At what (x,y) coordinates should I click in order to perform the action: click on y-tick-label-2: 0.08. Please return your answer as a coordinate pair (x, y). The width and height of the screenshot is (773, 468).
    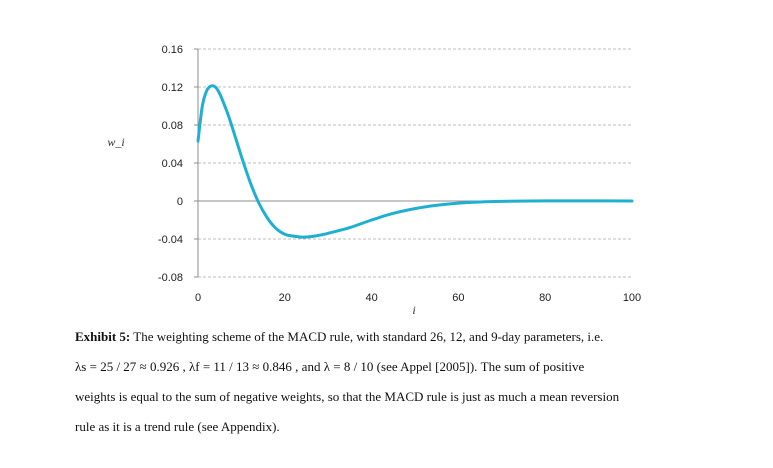
    Looking at the image, I should click on (172, 126).